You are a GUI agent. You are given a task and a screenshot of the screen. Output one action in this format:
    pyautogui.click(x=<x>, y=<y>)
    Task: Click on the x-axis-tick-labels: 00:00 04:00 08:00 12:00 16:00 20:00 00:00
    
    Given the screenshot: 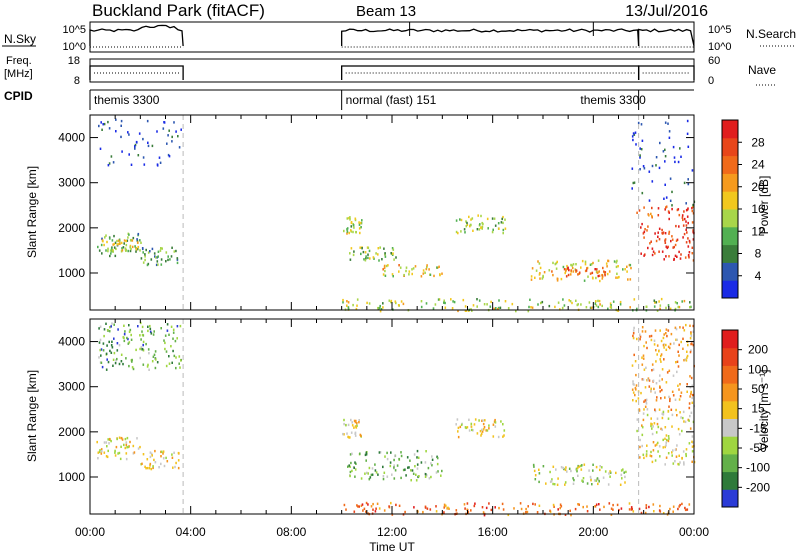 What is the action you would take?
    pyautogui.click(x=392, y=532)
    